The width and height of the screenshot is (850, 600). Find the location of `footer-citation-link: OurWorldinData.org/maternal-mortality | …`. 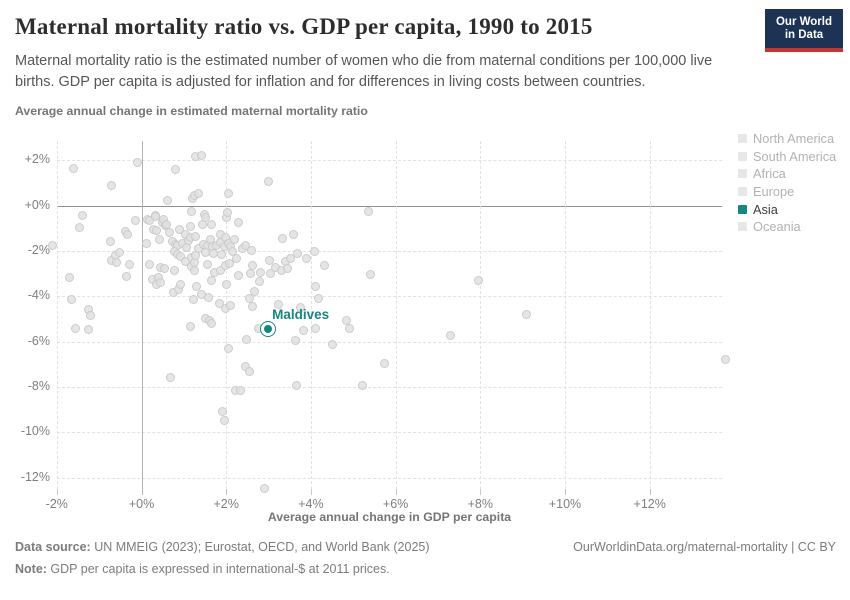

footer-citation-link: OurWorldinData.org/maternal-mortality | … is located at coordinates (704, 547).